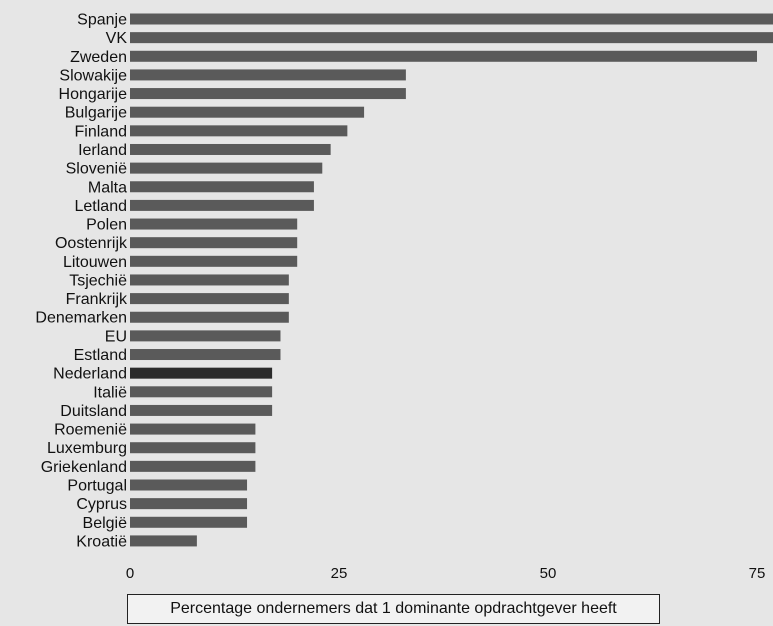 This screenshot has width=773, height=626. Describe the element at coordinates (201, 410) in the screenshot. I see `bar-duitsland` at that location.